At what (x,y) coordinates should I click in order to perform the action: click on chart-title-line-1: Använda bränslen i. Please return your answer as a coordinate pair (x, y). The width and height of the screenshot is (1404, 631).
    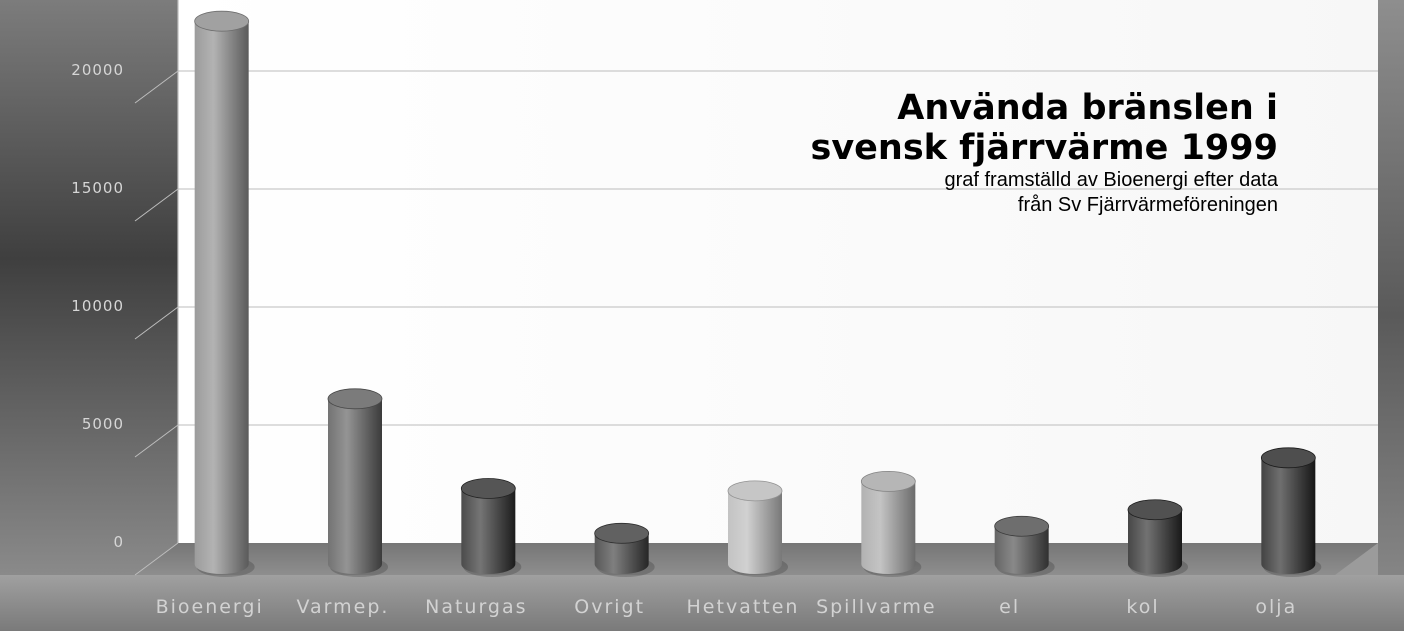
    Looking at the image, I should click on (1087, 108).